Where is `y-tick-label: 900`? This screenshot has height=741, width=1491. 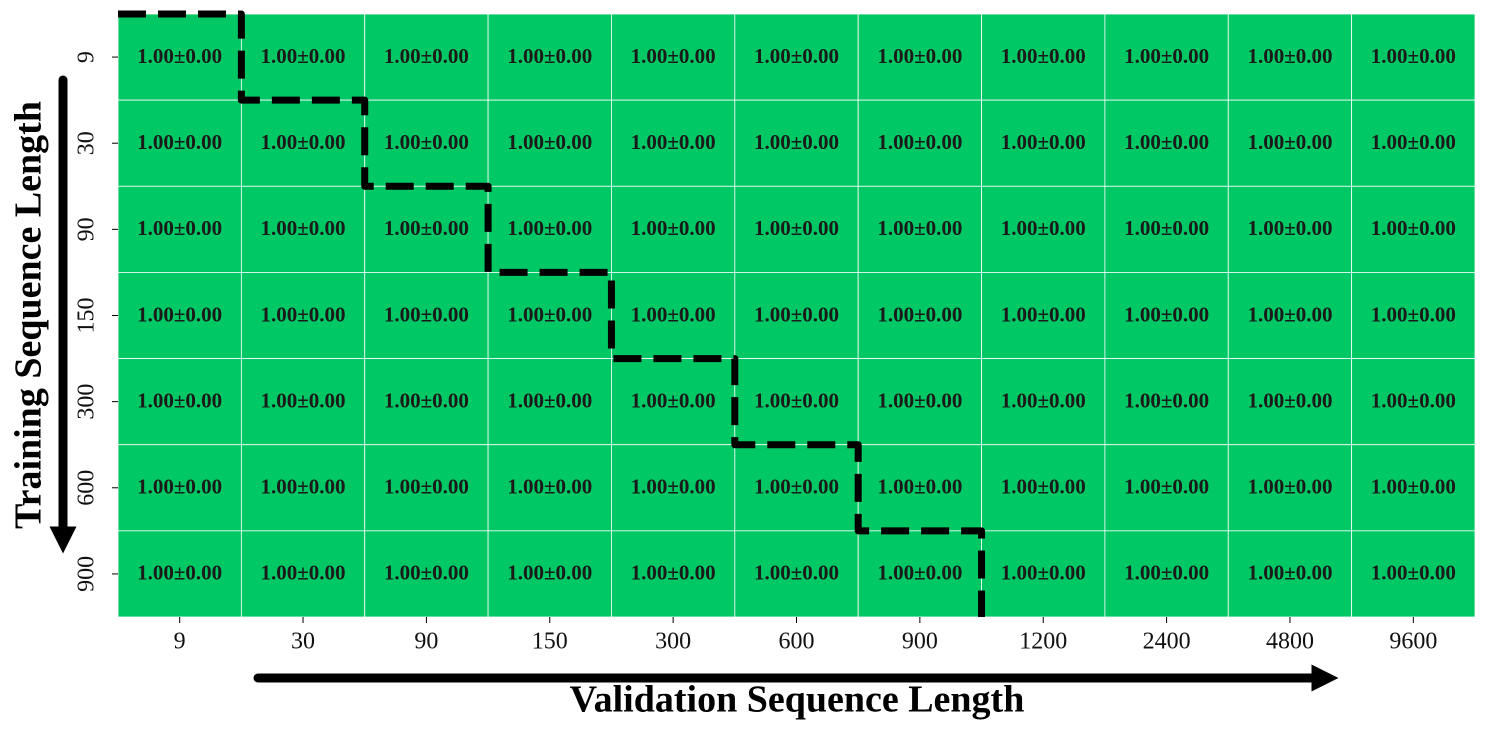 y-tick-label: 900 is located at coordinates (87, 574).